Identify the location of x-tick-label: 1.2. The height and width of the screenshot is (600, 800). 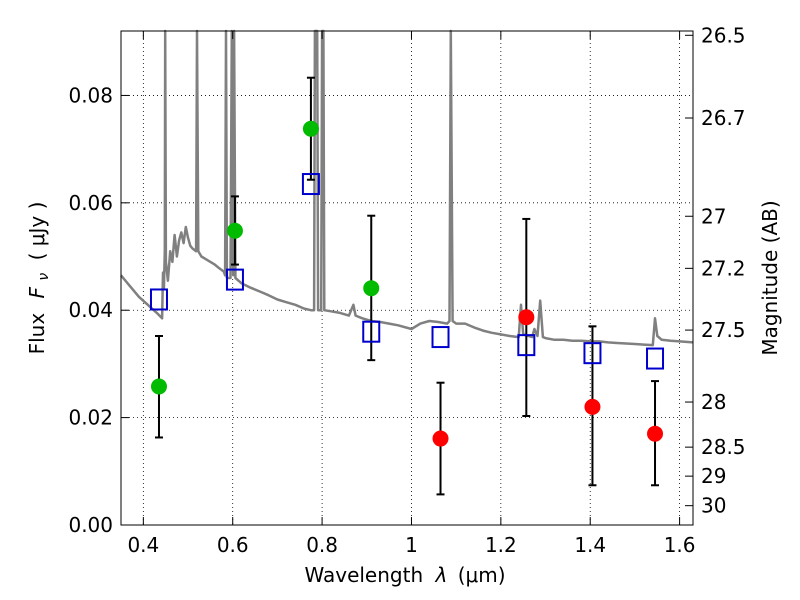
(501, 545).